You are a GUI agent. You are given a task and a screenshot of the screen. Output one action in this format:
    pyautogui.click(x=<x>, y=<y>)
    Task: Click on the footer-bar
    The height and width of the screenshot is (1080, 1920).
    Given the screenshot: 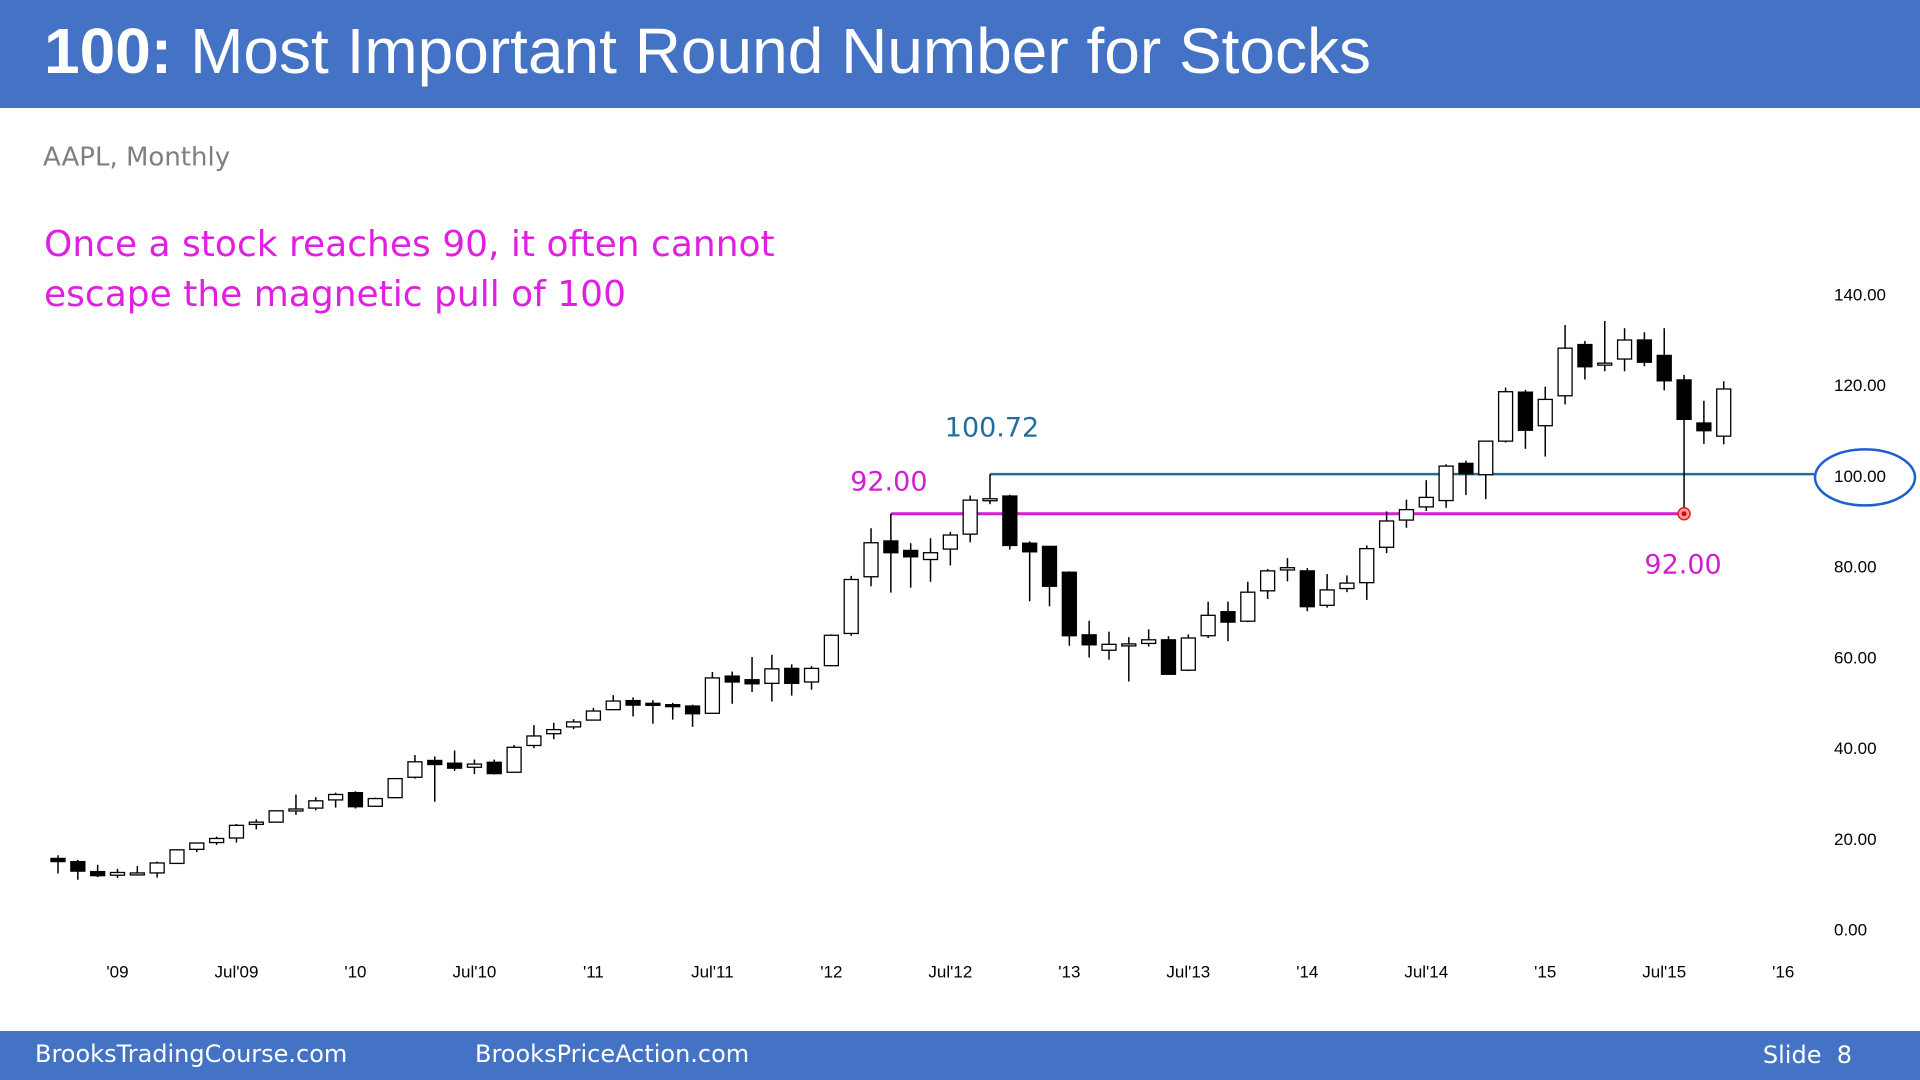 What is the action you would take?
    pyautogui.click(x=960, y=1055)
    